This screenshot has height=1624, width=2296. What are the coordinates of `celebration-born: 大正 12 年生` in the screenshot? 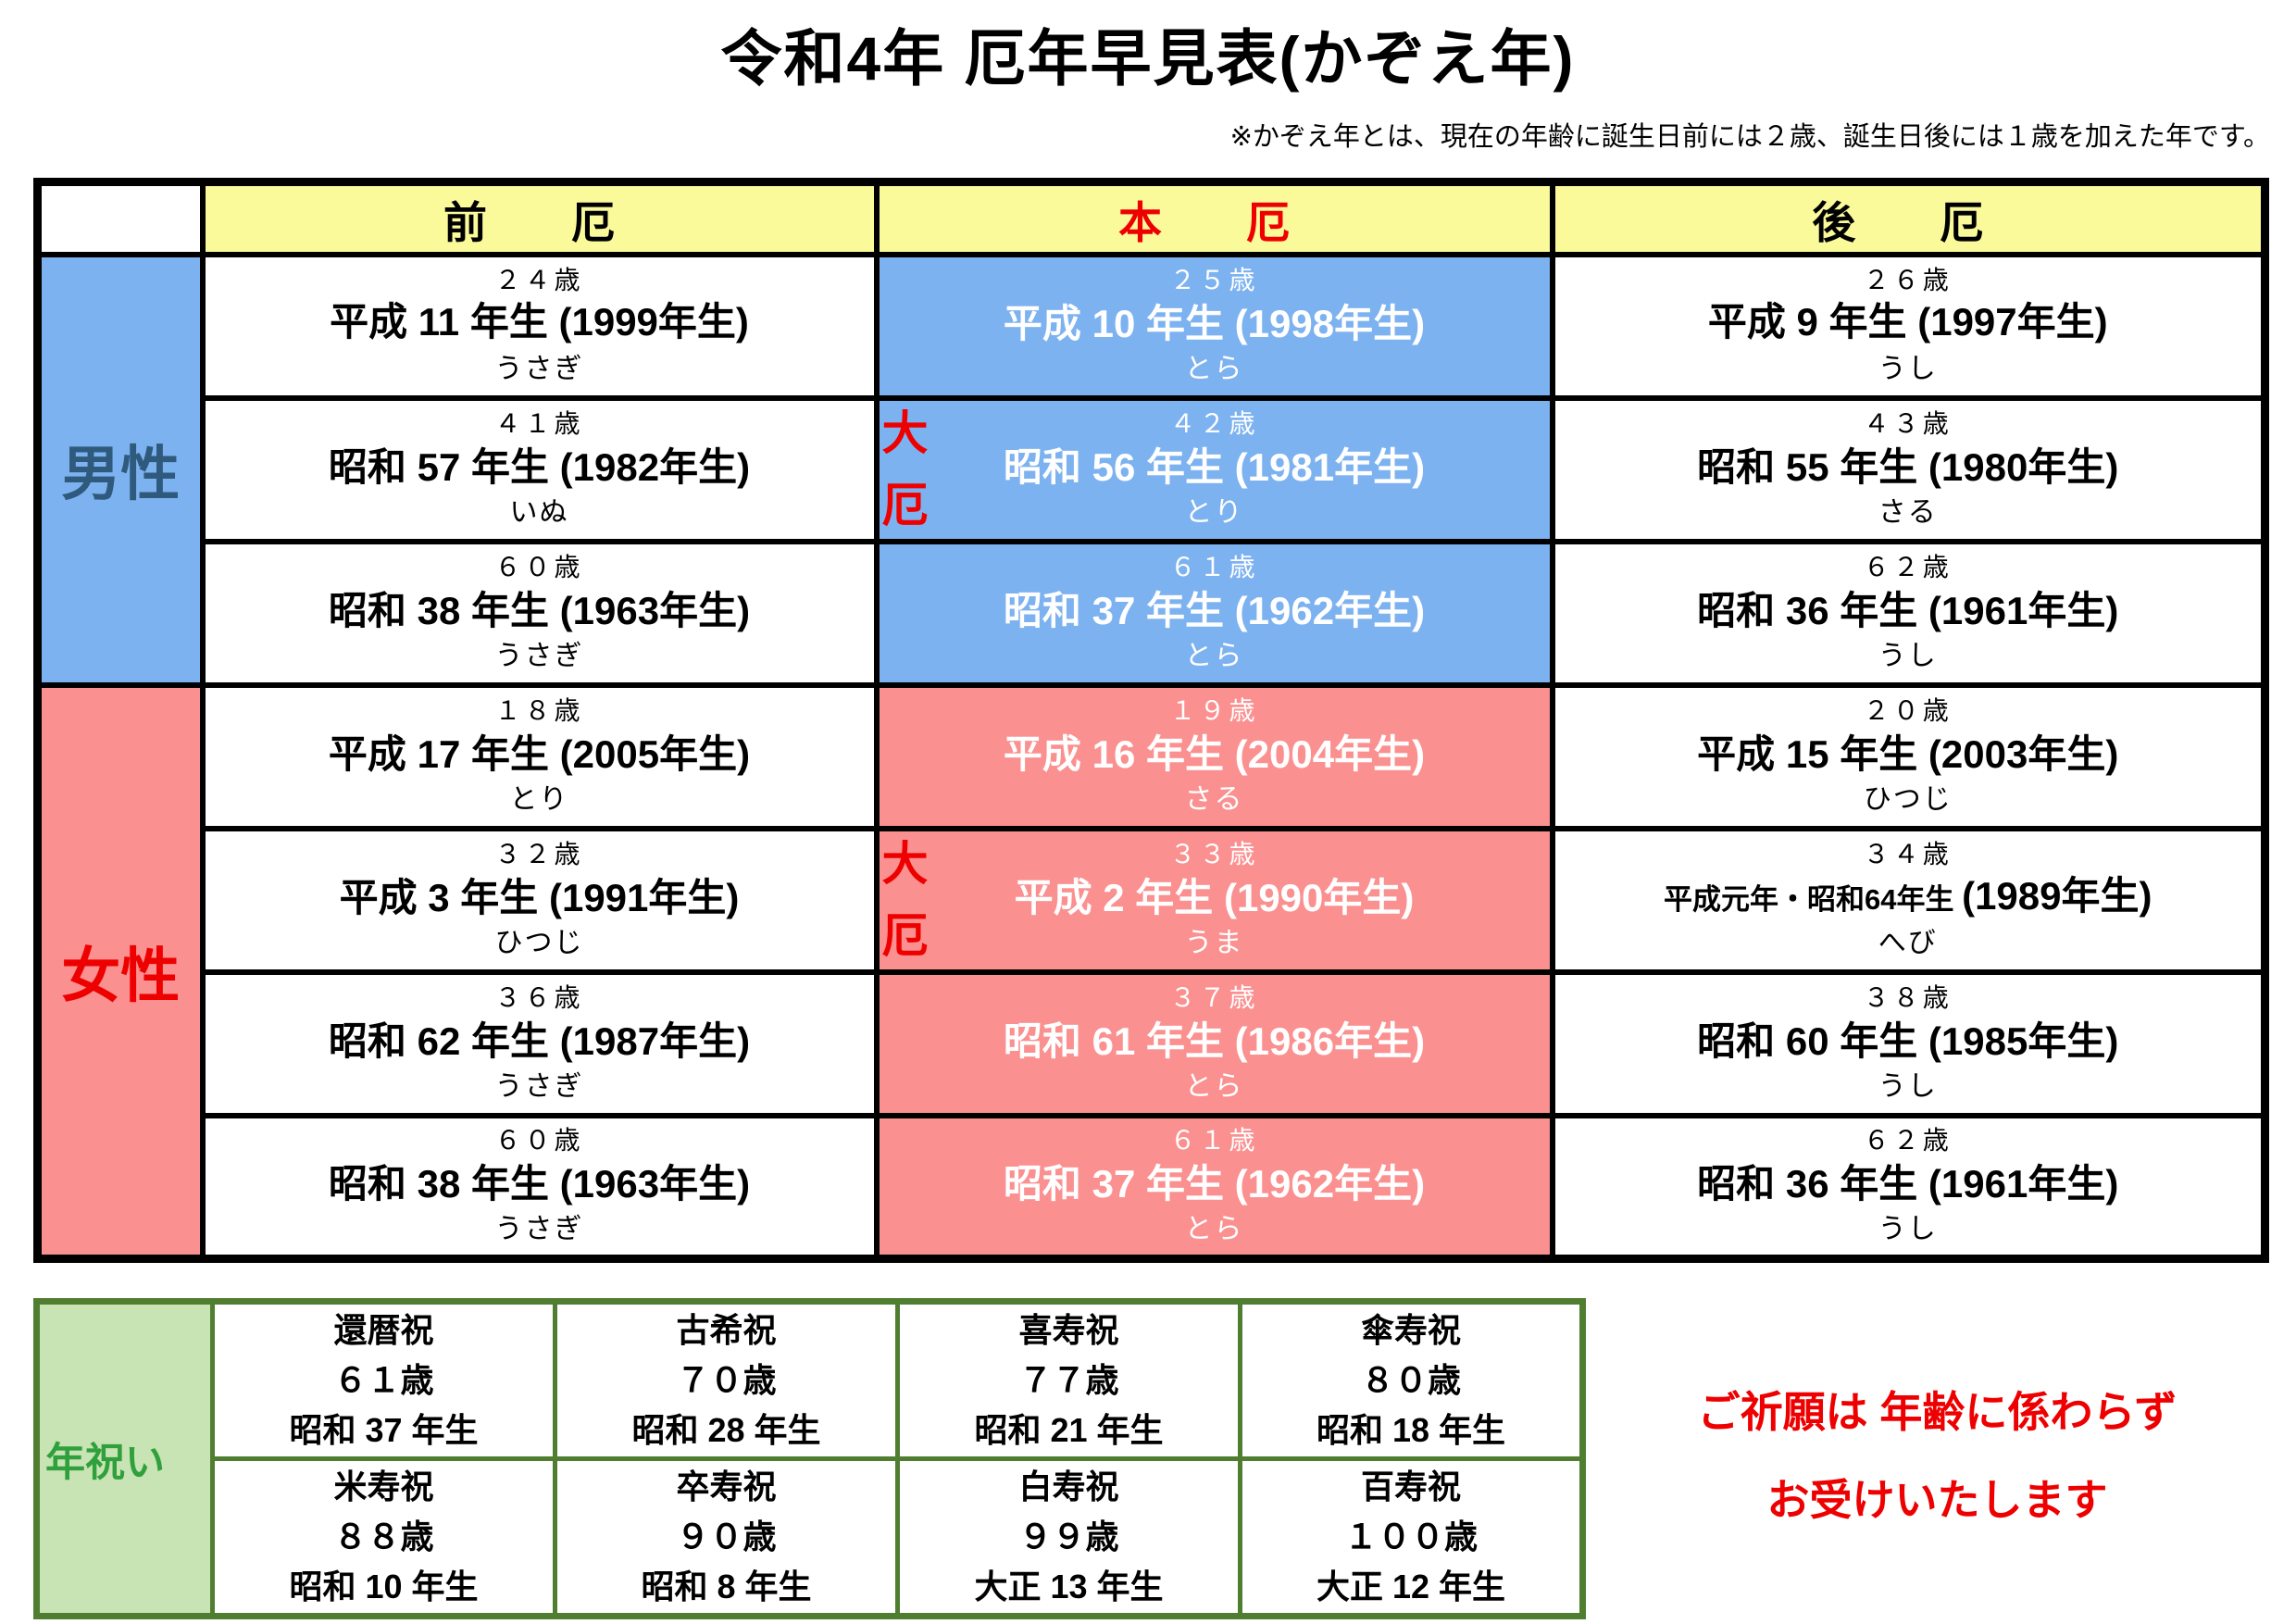 It's located at (1411, 1586).